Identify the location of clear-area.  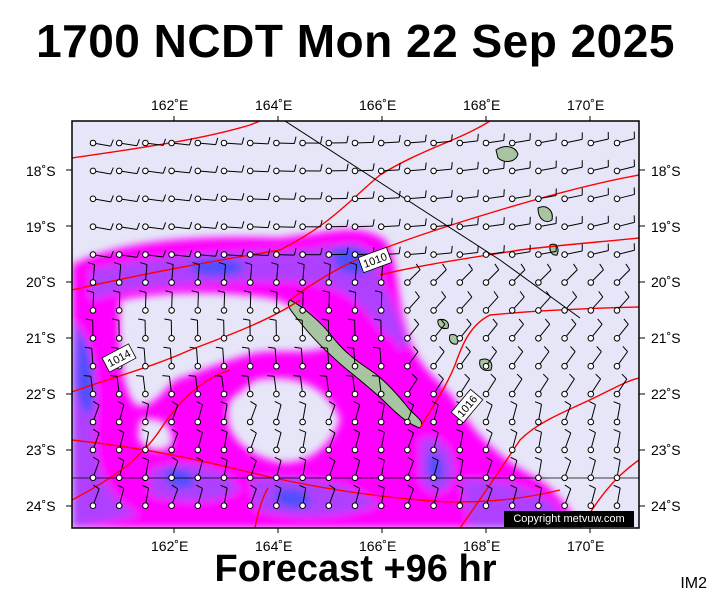
(229, 377).